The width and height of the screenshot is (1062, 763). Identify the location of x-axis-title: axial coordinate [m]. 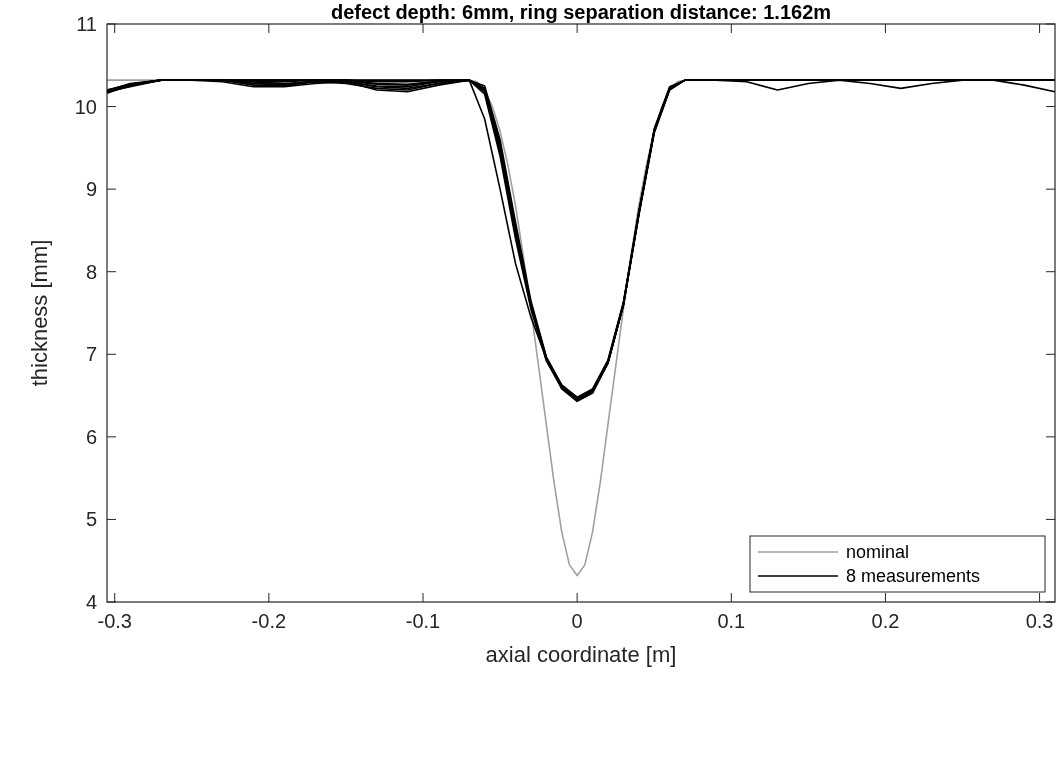
(581, 654).